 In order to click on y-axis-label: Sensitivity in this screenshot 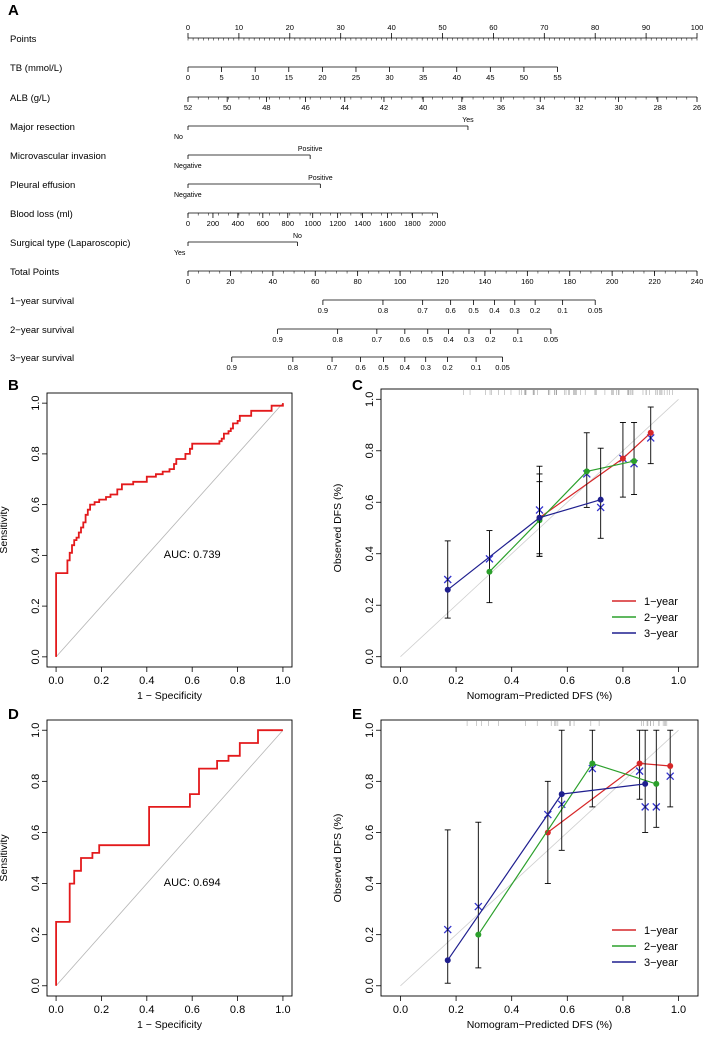, I will do `click(5, 858)`.